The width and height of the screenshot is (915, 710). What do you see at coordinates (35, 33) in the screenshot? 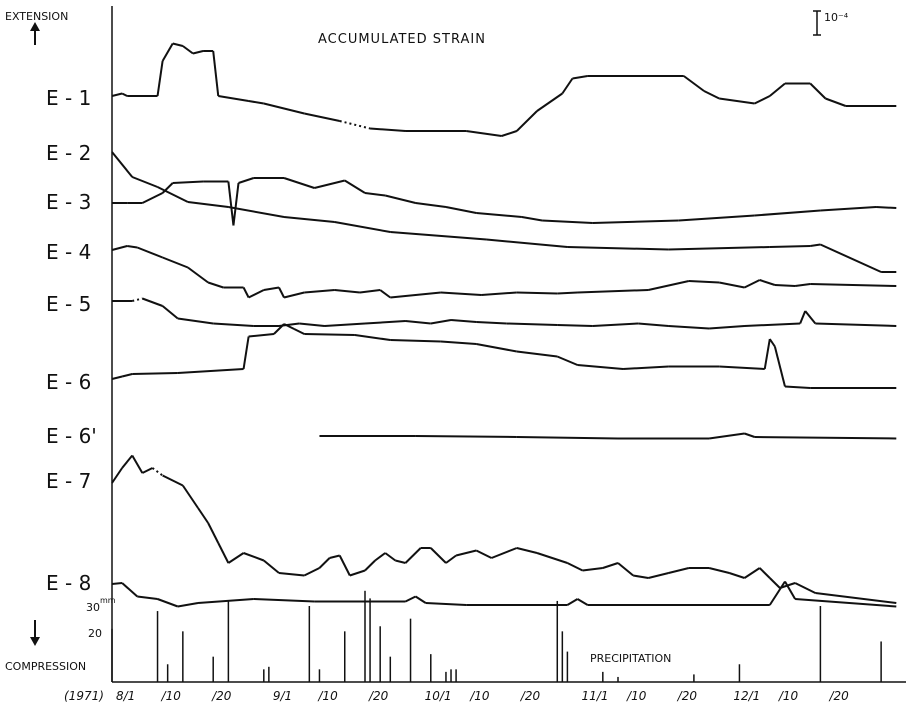
I see `extension-arrow-icon` at bounding box center [35, 33].